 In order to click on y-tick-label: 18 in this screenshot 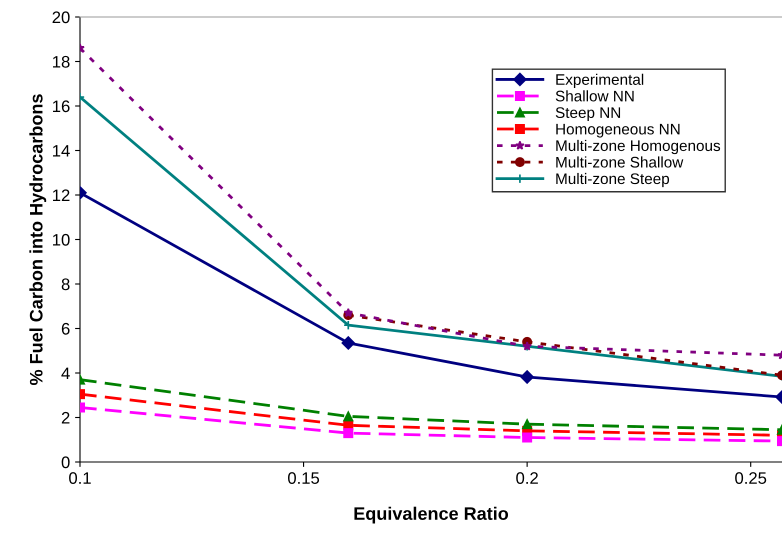, I will do `click(61, 62)`.